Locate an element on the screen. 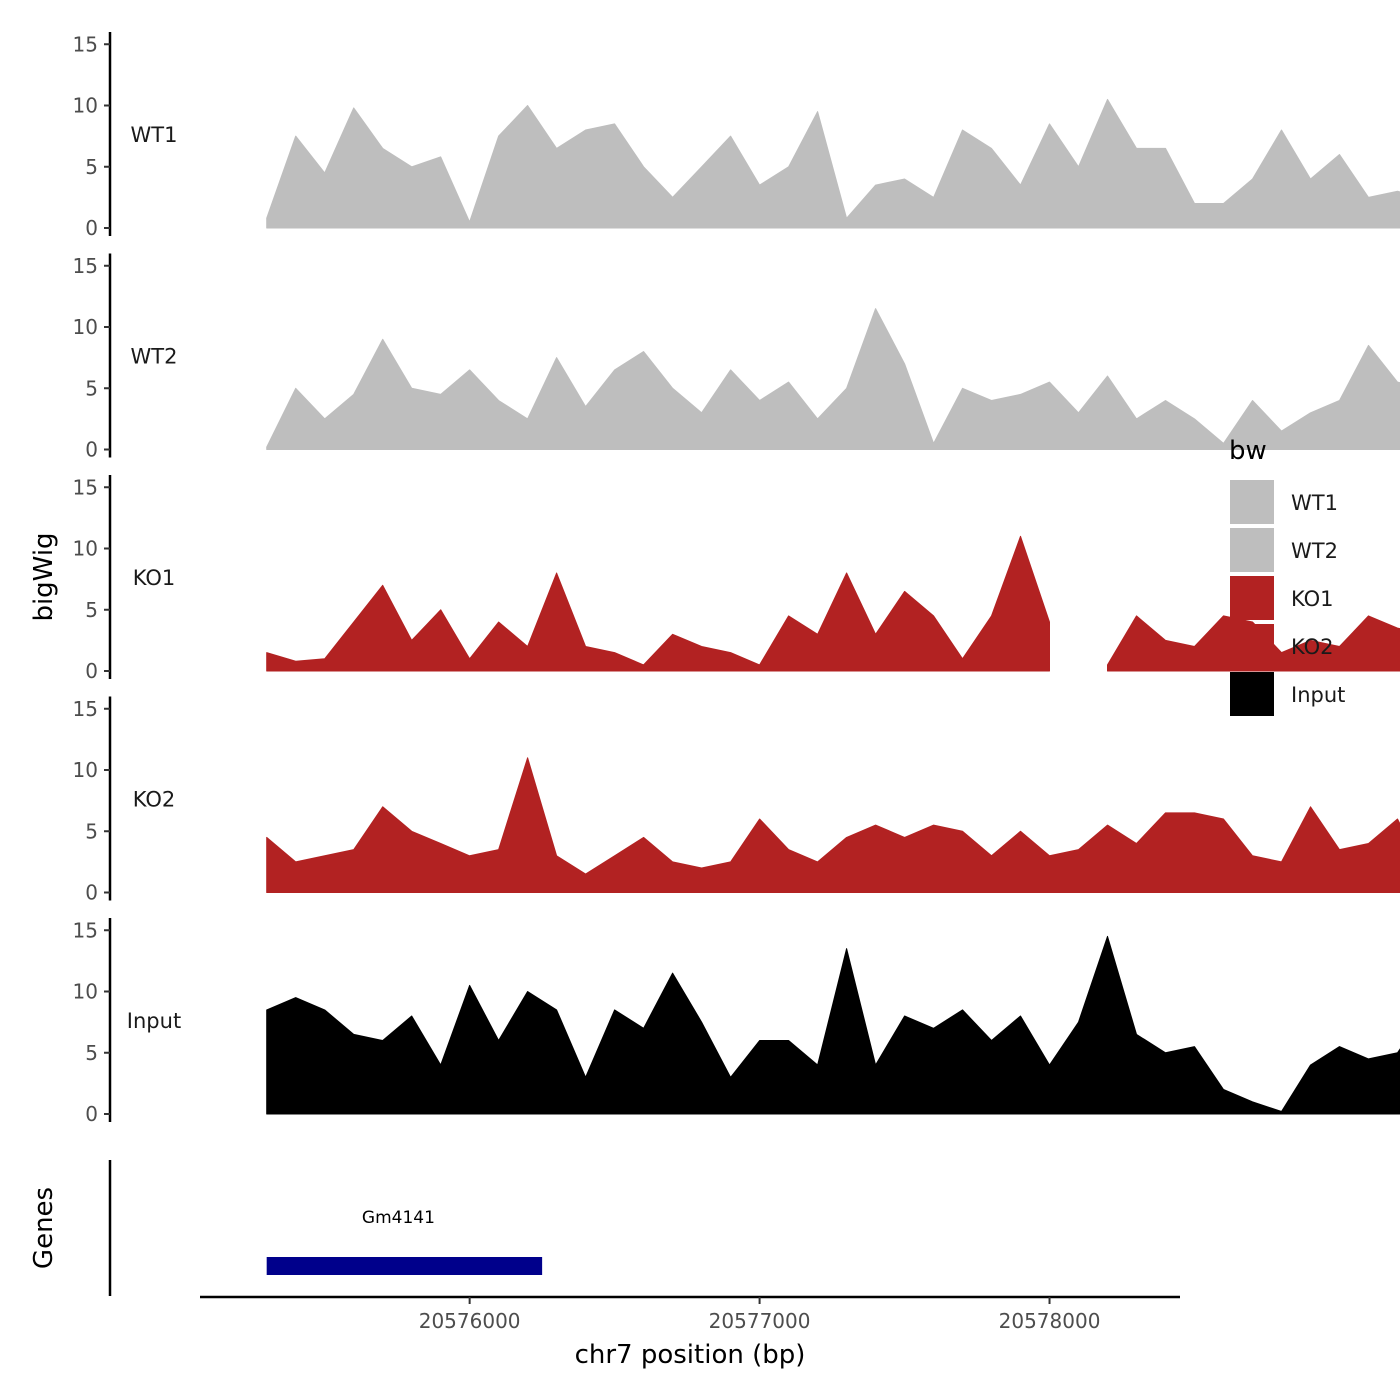 This screenshot has height=1400, width=1400. x-tick-label: 20578000 is located at coordinates (1050, 1321).